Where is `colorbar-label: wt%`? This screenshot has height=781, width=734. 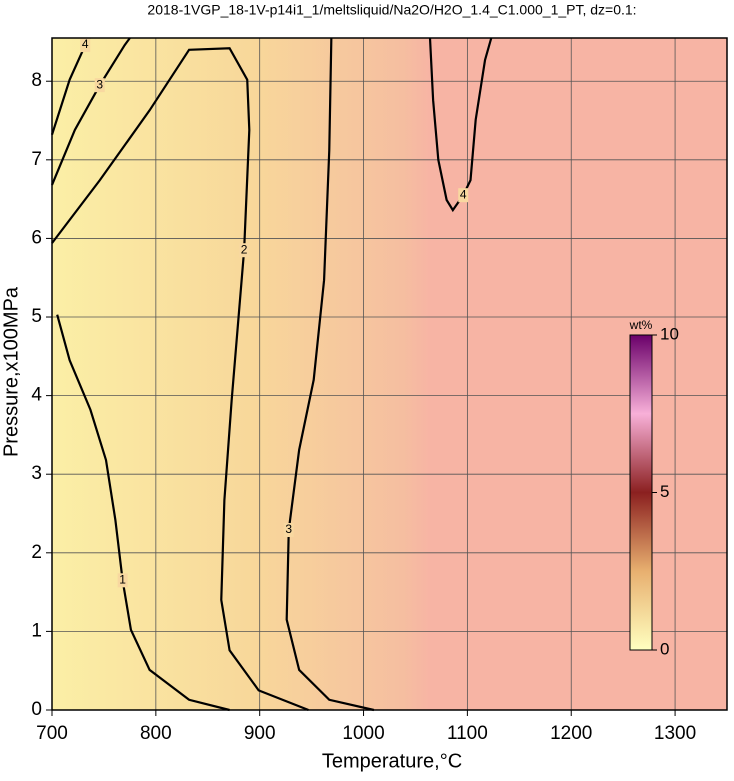 colorbar-label: wt% is located at coordinates (641, 325).